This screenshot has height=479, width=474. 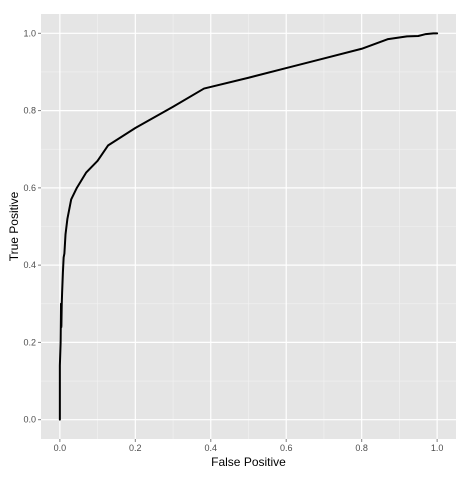 What do you see at coordinates (29, 420) in the screenshot?
I see `y-tick-label: 0.0` at bounding box center [29, 420].